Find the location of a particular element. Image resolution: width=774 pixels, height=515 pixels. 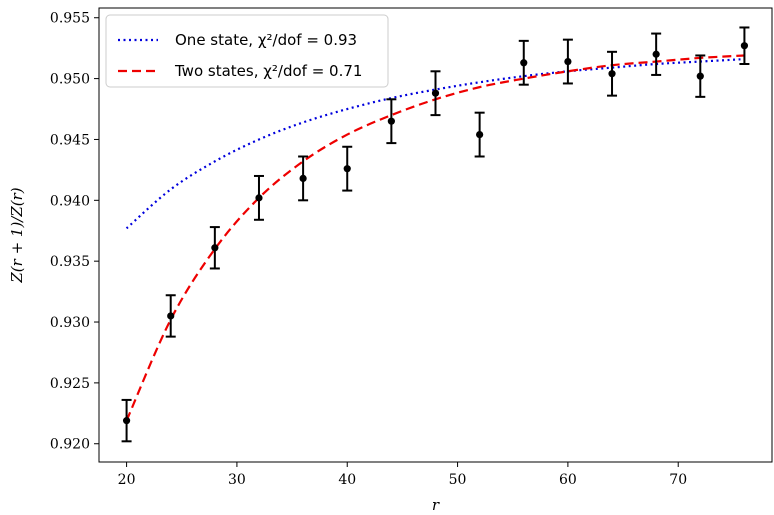

x-tick-label: 30 is located at coordinates (237, 480).